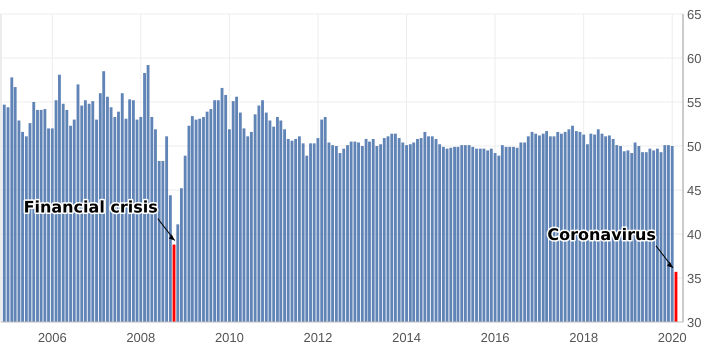  Describe the element at coordinates (407, 337) in the screenshot. I see `x-tick-label: 2014` at that location.